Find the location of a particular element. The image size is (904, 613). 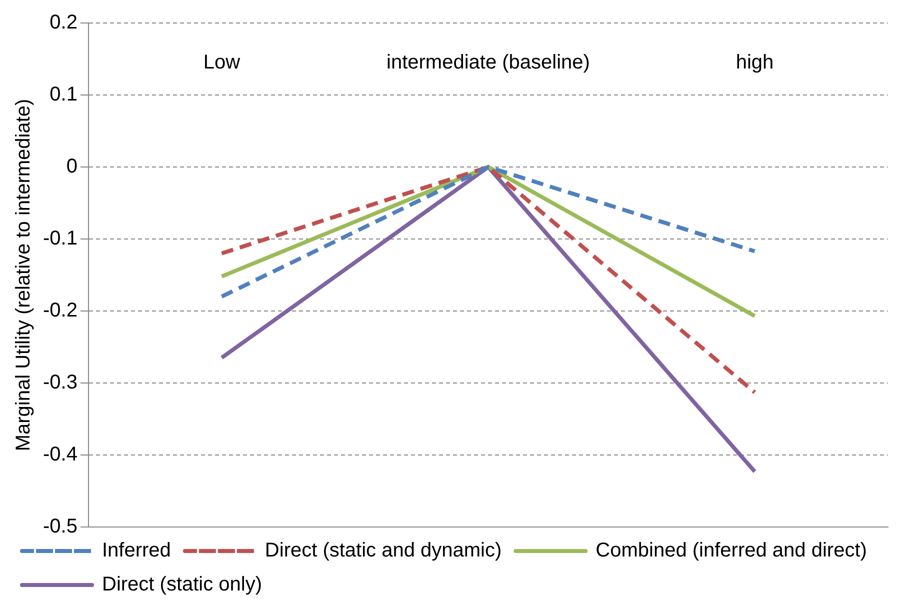

y-tick-label: 0.2 is located at coordinates (64, 23).